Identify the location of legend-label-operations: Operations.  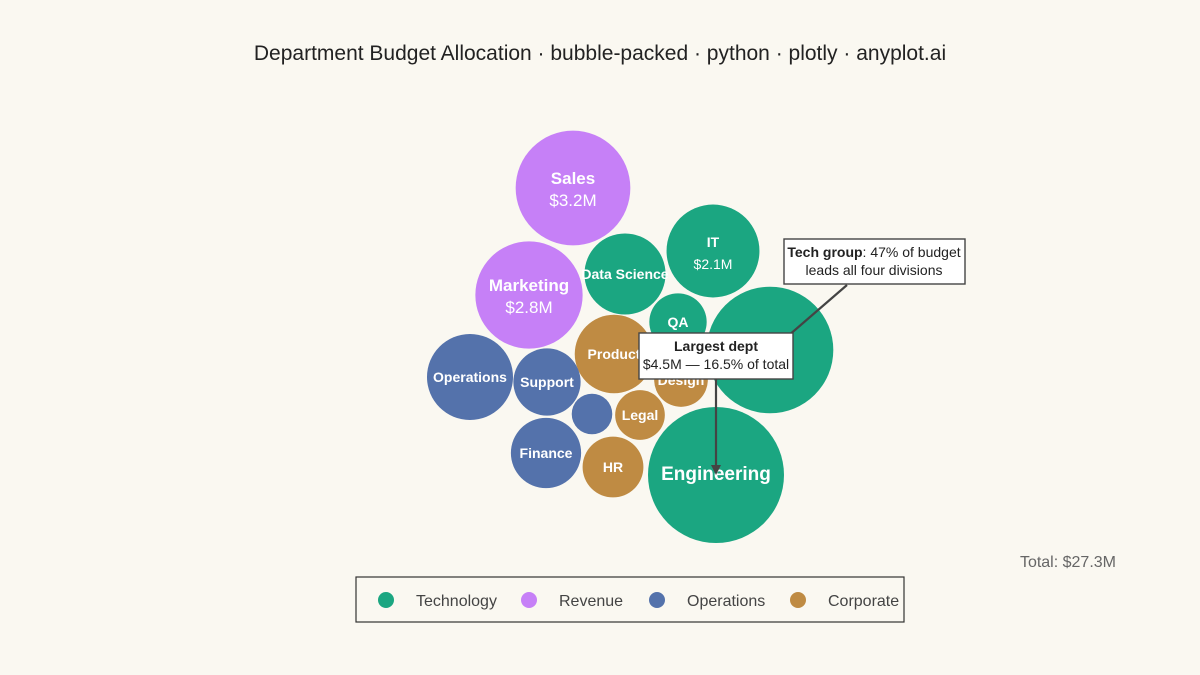
(726, 601).